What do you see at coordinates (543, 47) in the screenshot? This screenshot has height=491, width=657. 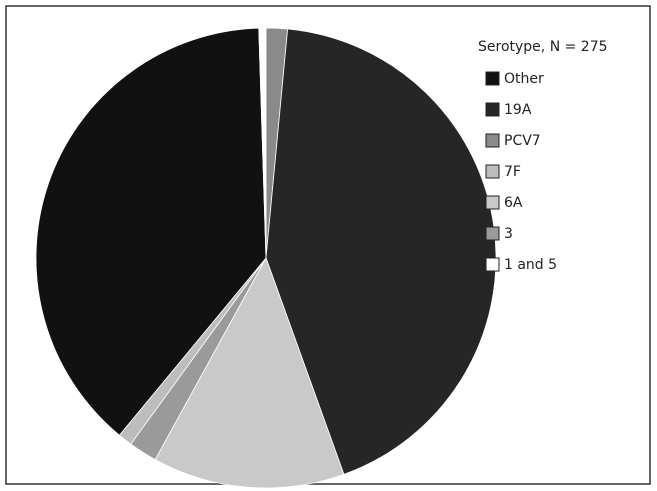 I see `legend-title: Serotype, N = 275` at bounding box center [543, 47].